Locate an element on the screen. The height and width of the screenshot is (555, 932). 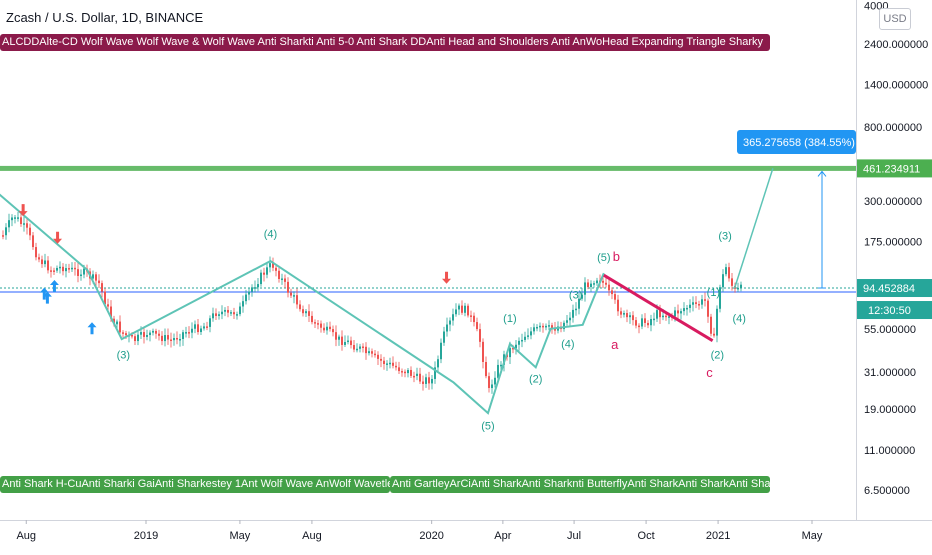
projection-line is located at coordinates (753, 228).